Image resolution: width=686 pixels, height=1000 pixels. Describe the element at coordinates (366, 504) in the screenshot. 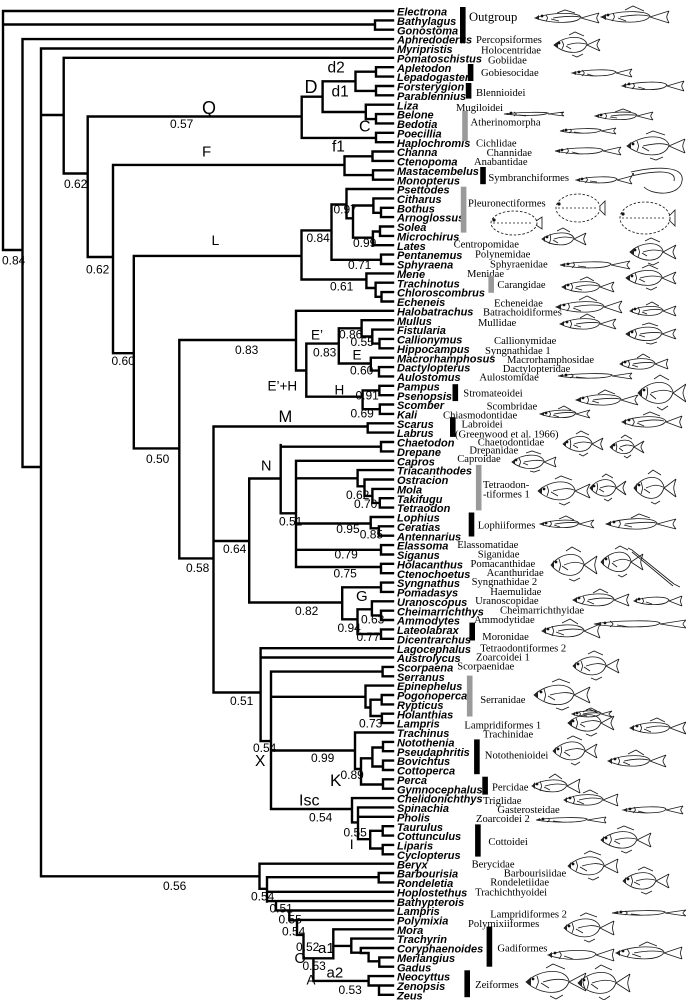

I see `svg-text: 0.70` at that location.